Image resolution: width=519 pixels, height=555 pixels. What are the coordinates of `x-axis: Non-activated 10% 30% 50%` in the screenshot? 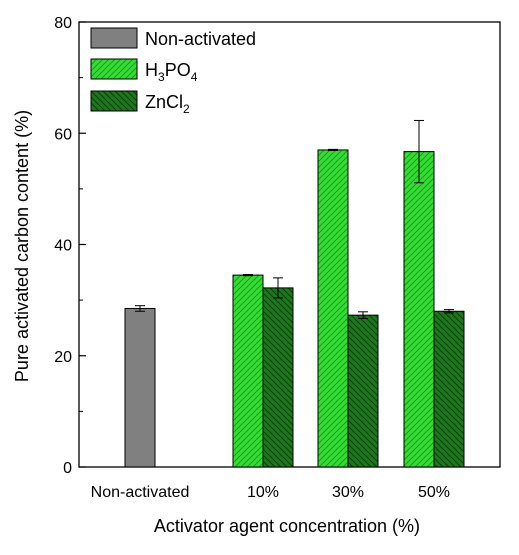 It's located at (270, 492).